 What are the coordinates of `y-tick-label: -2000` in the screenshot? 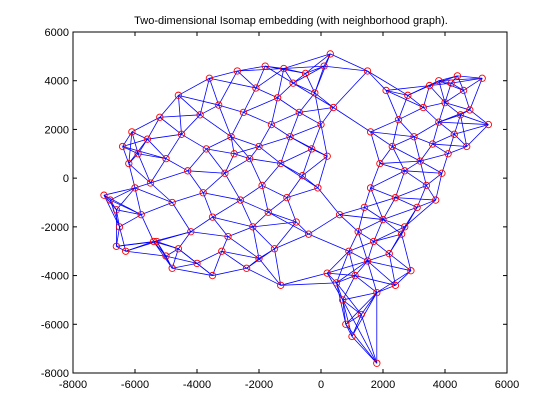 It's located at (55, 228).